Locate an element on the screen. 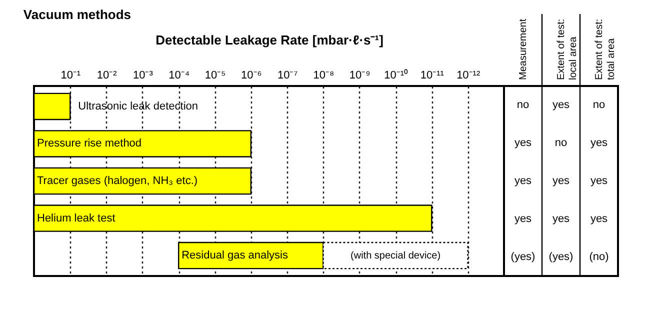  text: (no) is located at coordinates (599, 257).